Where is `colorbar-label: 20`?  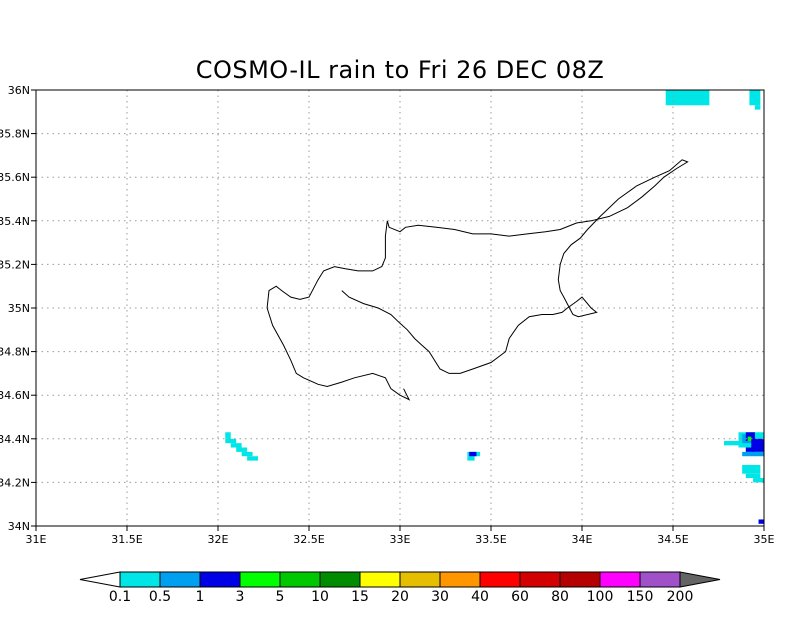
colorbar-label: 20 is located at coordinates (400, 597).